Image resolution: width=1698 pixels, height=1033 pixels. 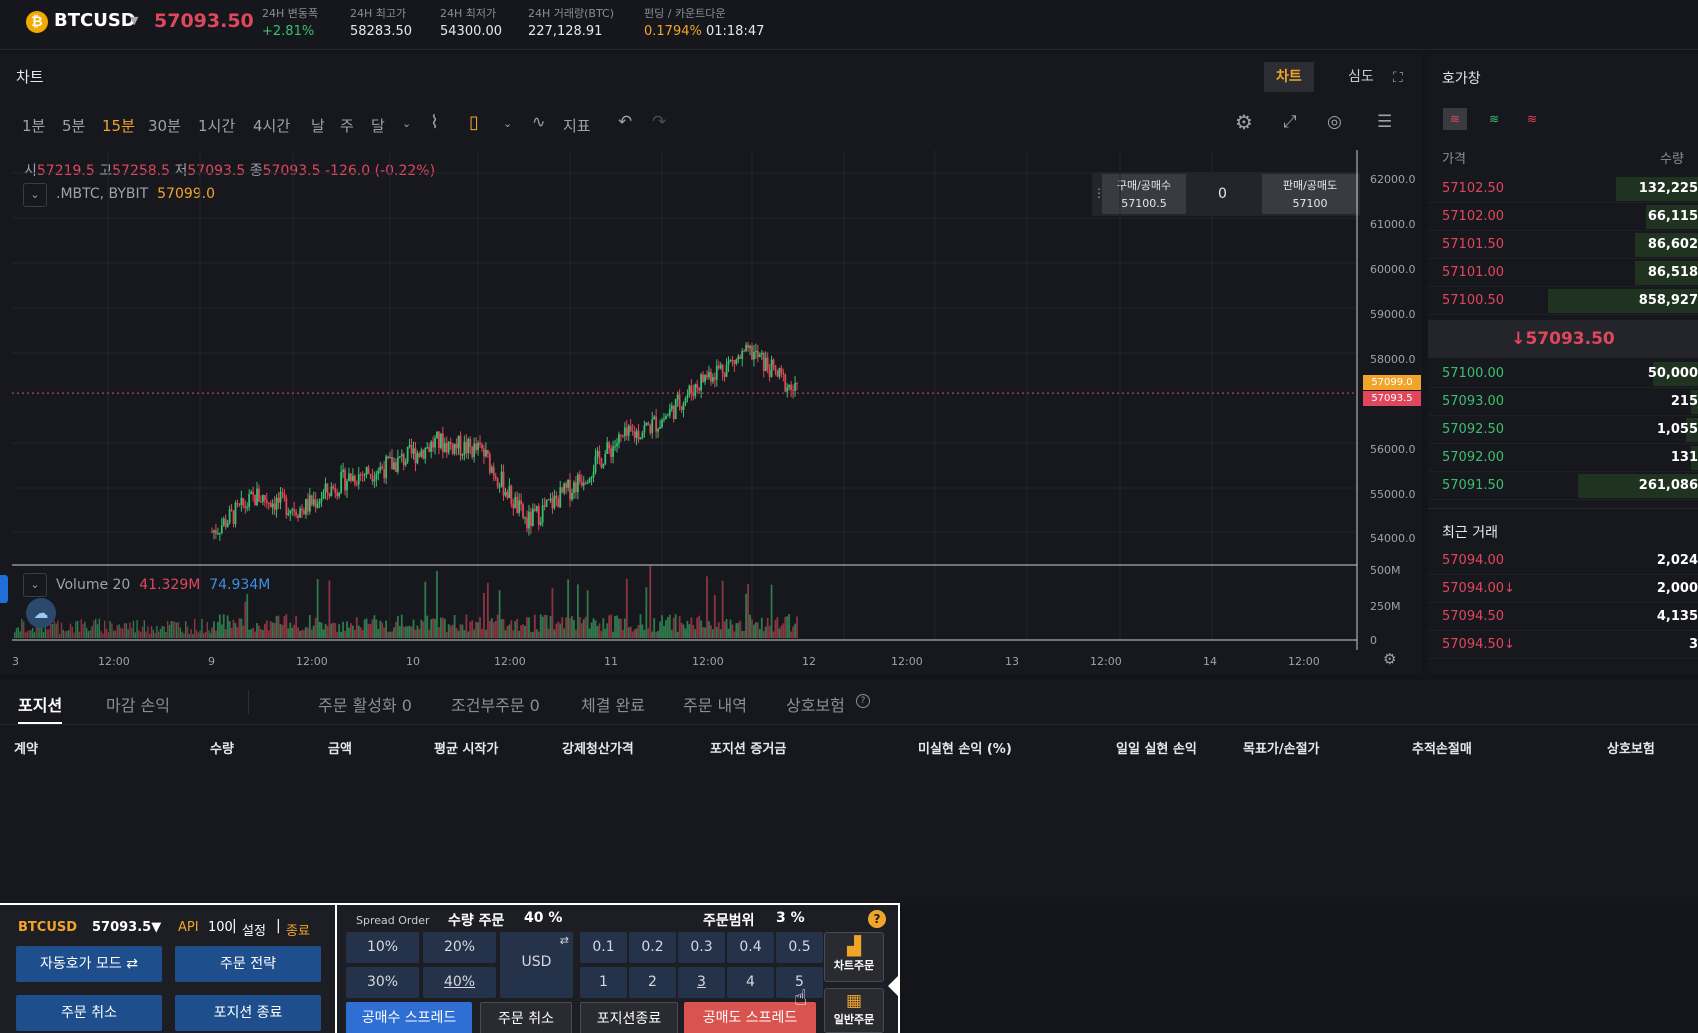 I want to click on step-4-button: 4, so click(x=750, y=982).